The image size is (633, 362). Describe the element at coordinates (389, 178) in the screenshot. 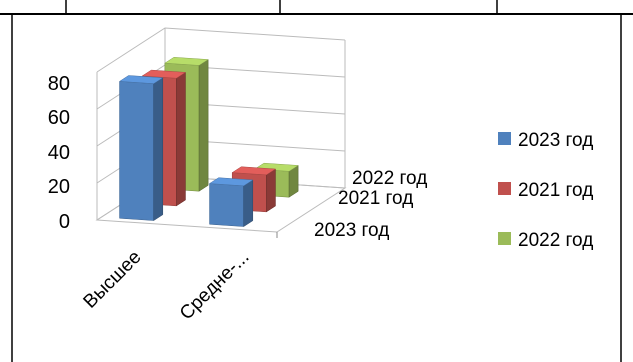

I see `depth-label: 2022 год` at that location.